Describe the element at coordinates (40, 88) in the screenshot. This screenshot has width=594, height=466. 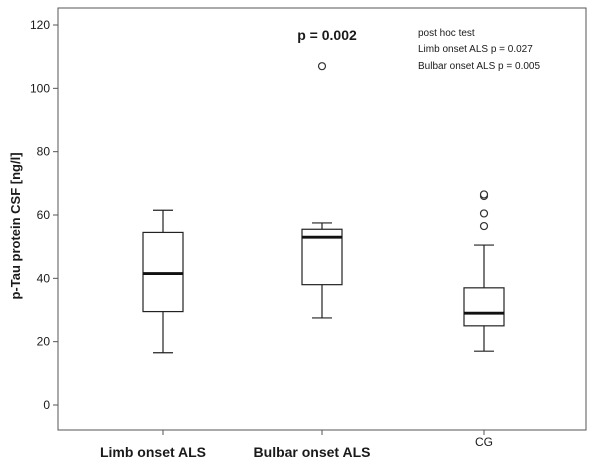
I see `y-tick-label: 100` at that location.